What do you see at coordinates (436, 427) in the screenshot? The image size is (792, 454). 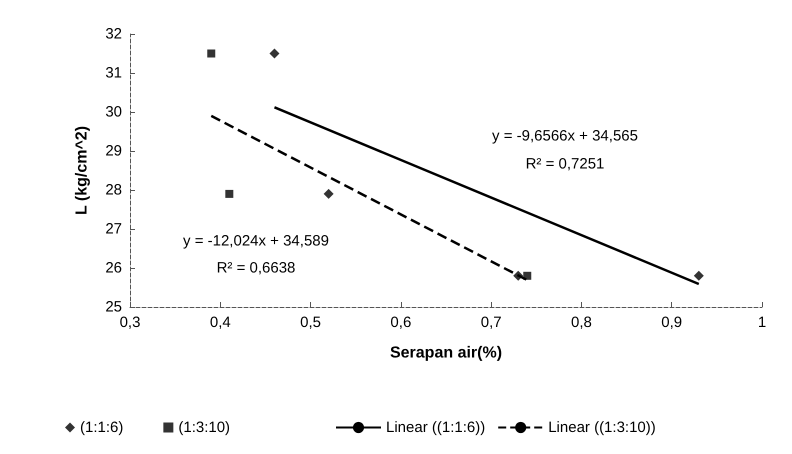 I see `legend-label: Linear ((1:1:6))` at bounding box center [436, 427].